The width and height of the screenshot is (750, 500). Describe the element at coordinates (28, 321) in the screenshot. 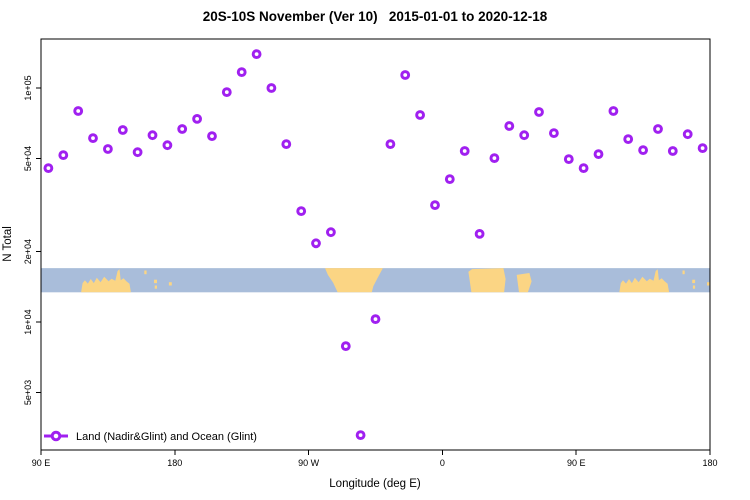

I see `y-tick-label: 1e+04` at that location.